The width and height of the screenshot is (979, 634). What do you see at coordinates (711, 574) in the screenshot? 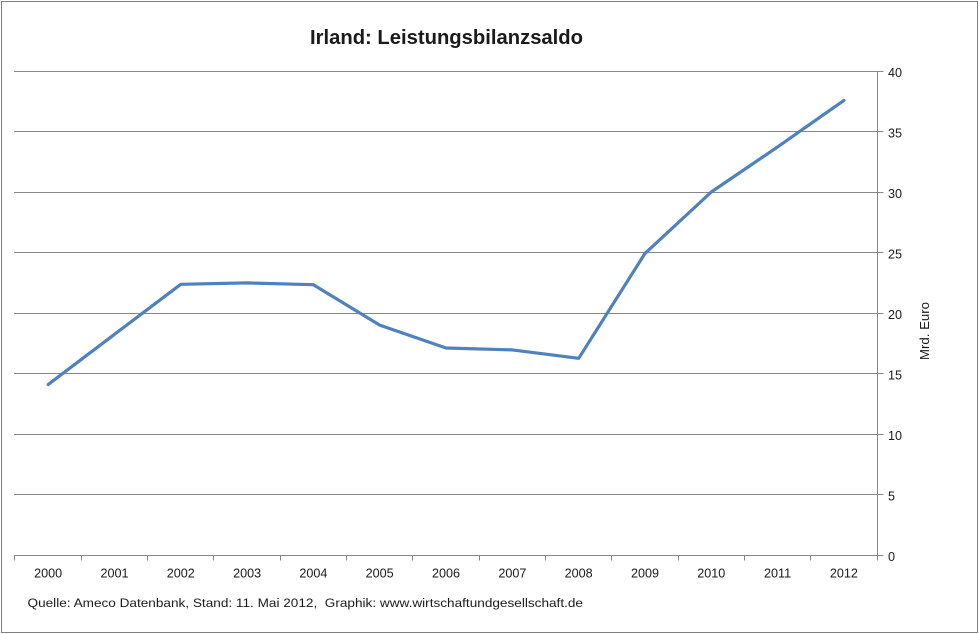
I see `svg-text: 2010` at bounding box center [711, 574].